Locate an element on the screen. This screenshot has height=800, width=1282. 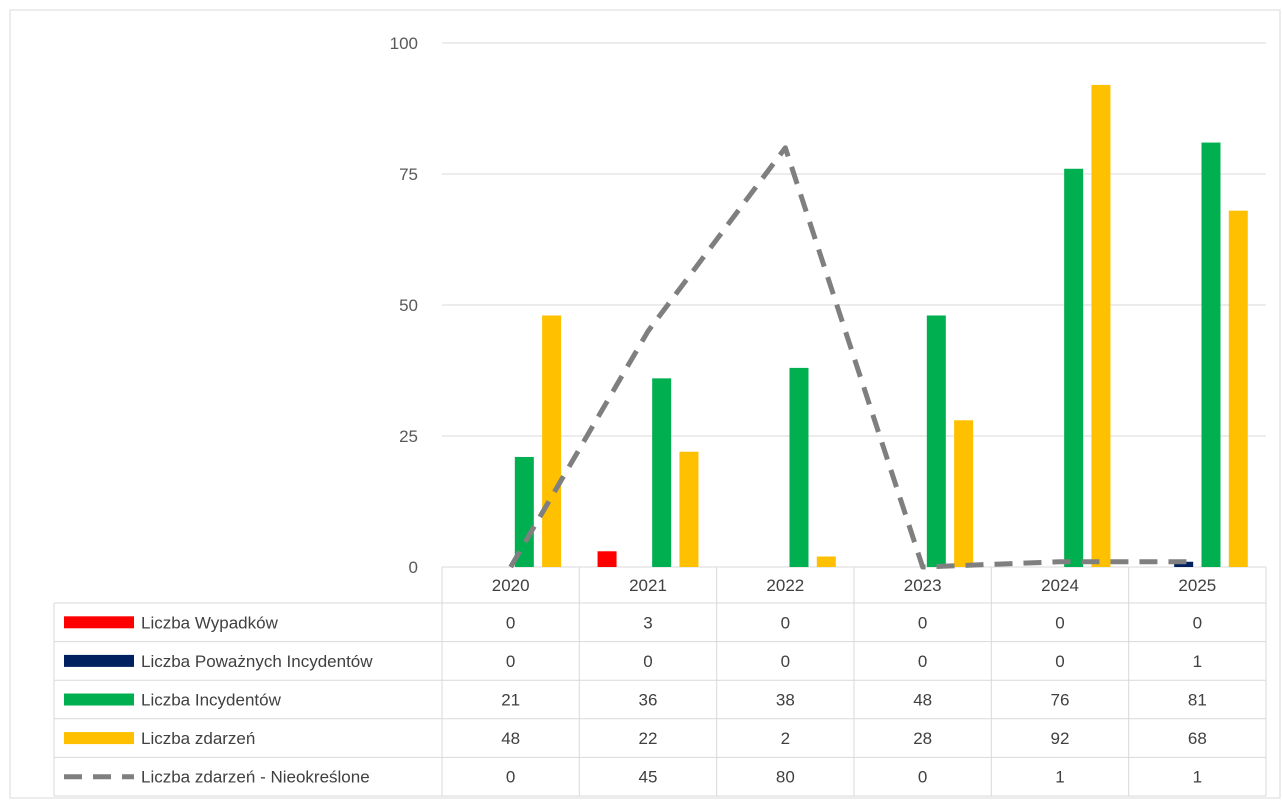
x-tick-label: 2023 is located at coordinates (923, 585).